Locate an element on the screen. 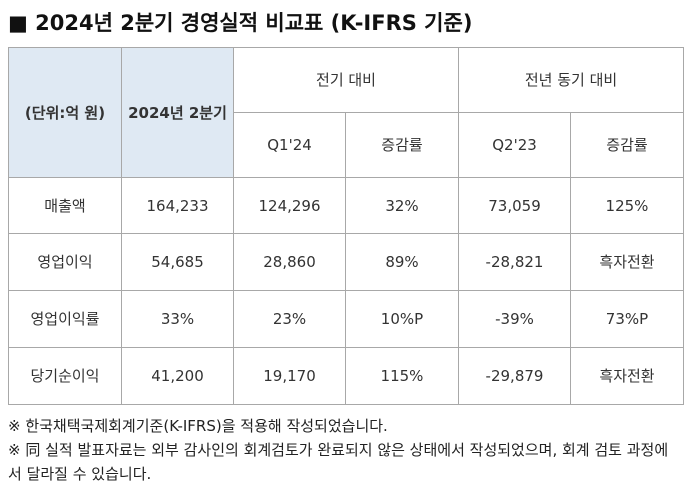 The image size is (687, 492). prev-year-value: 73,059 is located at coordinates (514, 205).